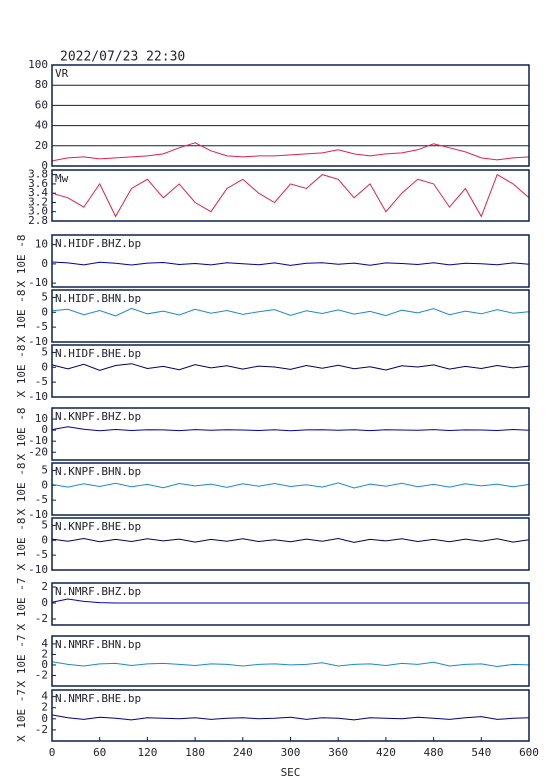  What do you see at coordinates (41, 145) in the screenshot?
I see `y-tick-label: 20` at bounding box center [41, 145].